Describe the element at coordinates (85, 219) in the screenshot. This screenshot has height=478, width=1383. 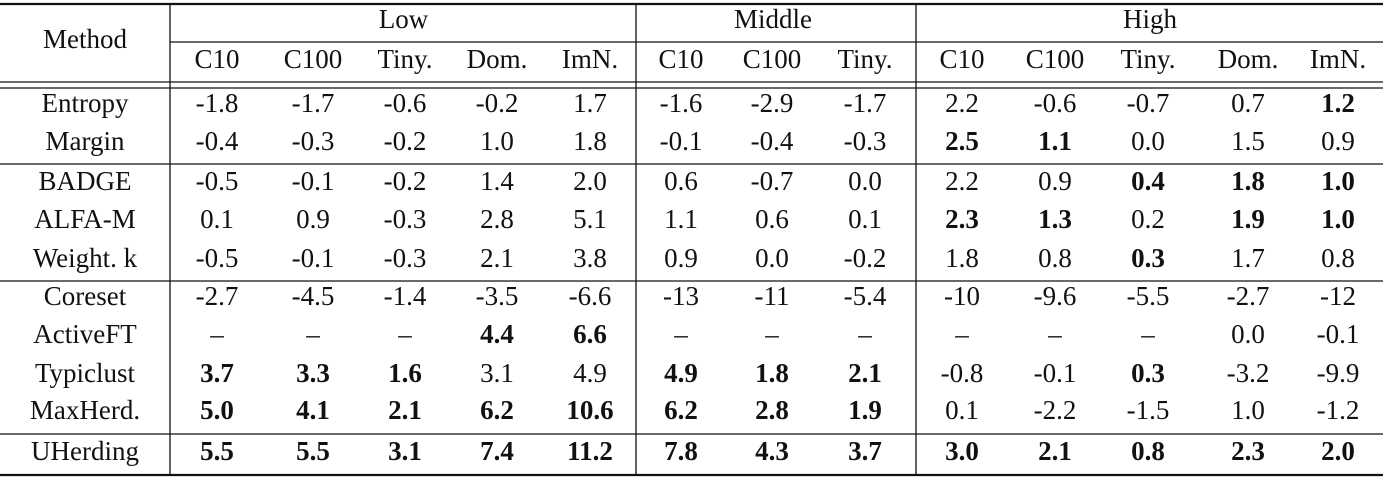
I see `row-label: ALFA-M` at that location.